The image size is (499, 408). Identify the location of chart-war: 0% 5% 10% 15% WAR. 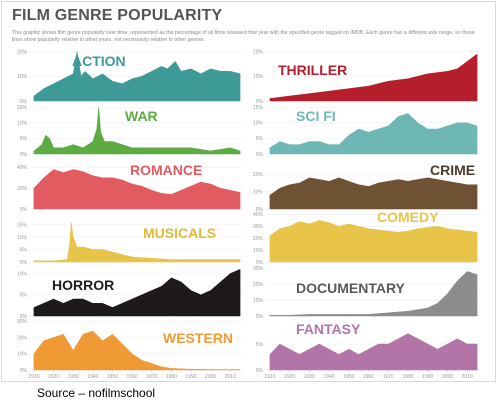
(130, 131).